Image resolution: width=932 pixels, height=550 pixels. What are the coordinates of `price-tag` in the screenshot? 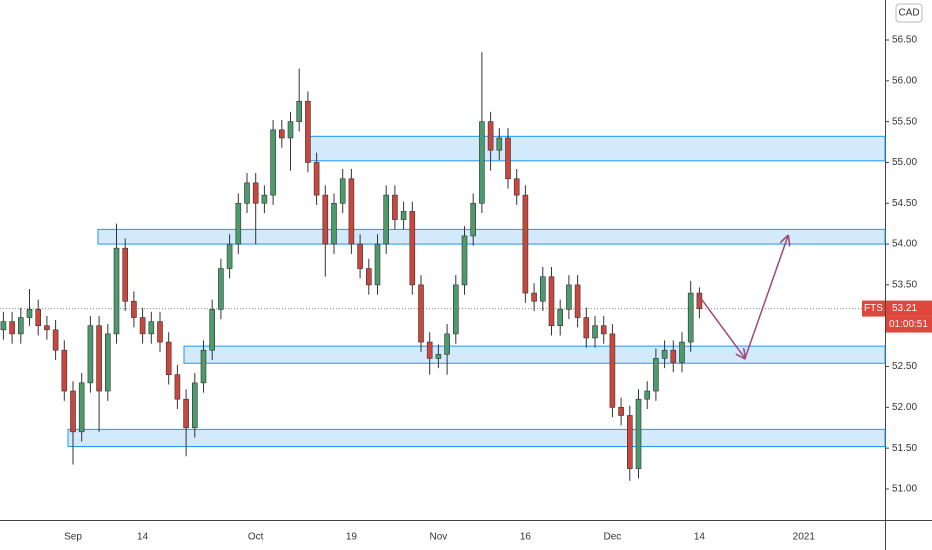 It's located at (909, 308).